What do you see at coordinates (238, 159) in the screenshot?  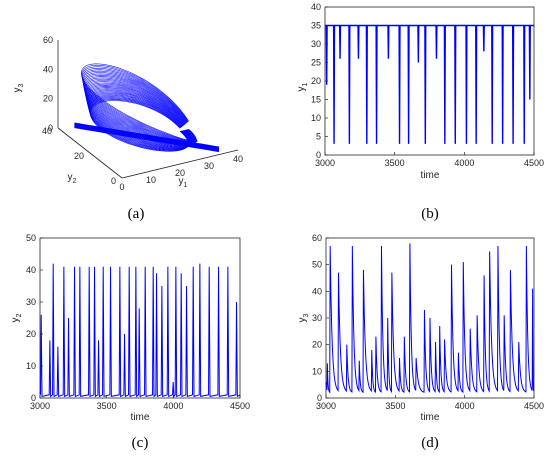 I see `panel-a-xtick-label: 40` at bounding box center [238, 159].